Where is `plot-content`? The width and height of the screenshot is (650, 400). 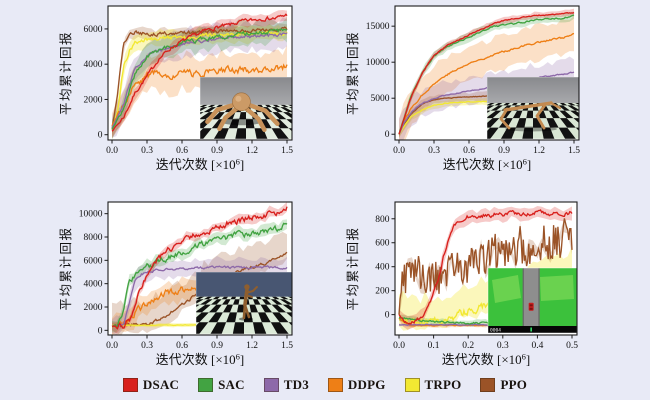 plot-content is located at coordinates (199, 75).